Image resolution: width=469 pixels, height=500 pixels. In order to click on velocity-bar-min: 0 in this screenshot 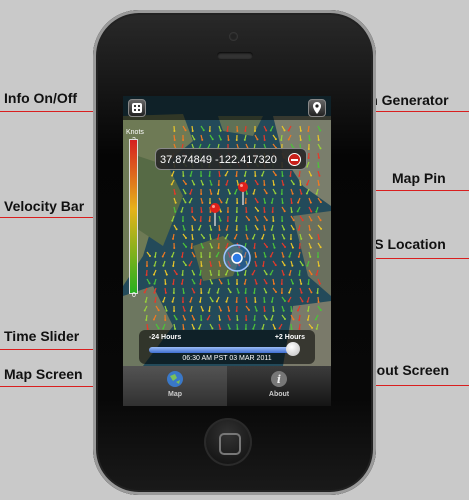, I will do `click(134, 295)`.